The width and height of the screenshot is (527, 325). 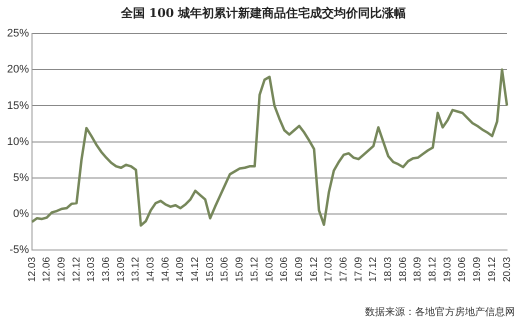 What do you see at coordinates (388, 269) in the screenshot?
I see `x-tick-label: 18.03` at bounding box center [388, 269].